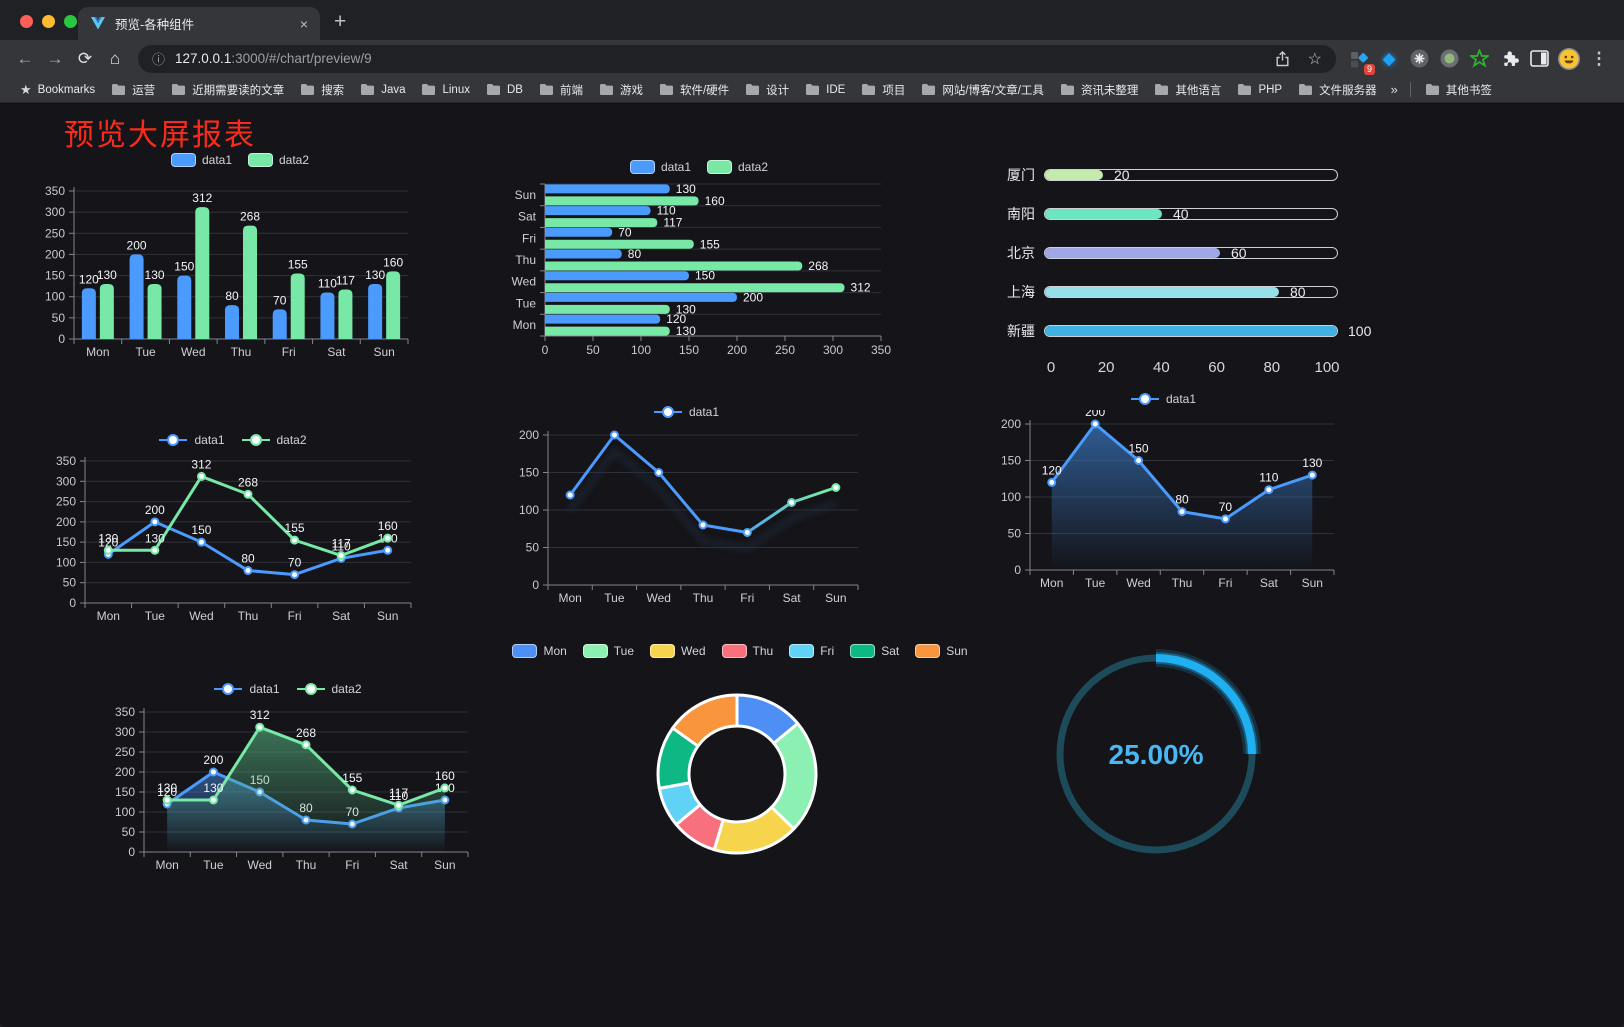  What do you see at coordinates (747, 651) in the screenshot?
I see `legend-item-thu: Thu` at bounding box center [747, 651].